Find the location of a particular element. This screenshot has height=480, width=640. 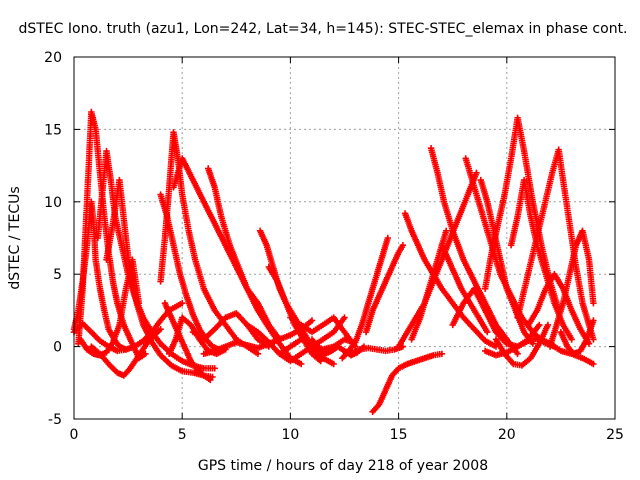

y-axis-label: dSTEC / TECUs is located at coordinates (15, 237).